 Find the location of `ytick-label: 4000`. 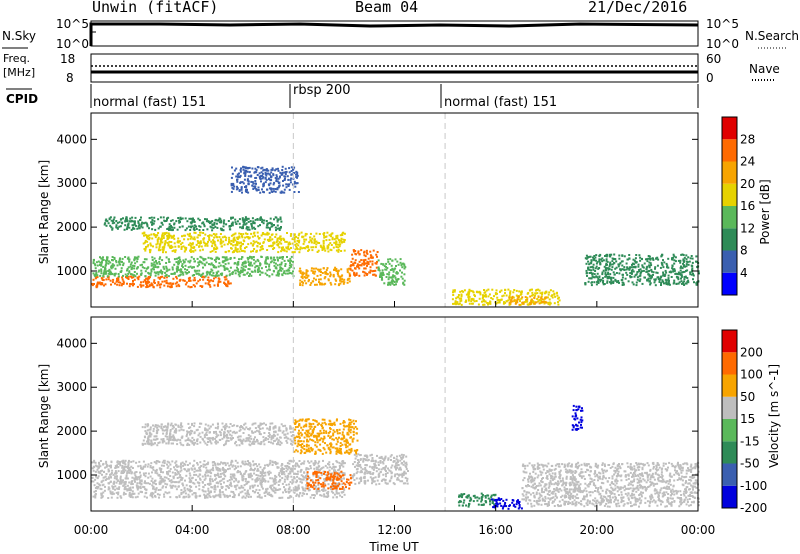

ytick-label: 4000 is located at coordinates (71, 139).